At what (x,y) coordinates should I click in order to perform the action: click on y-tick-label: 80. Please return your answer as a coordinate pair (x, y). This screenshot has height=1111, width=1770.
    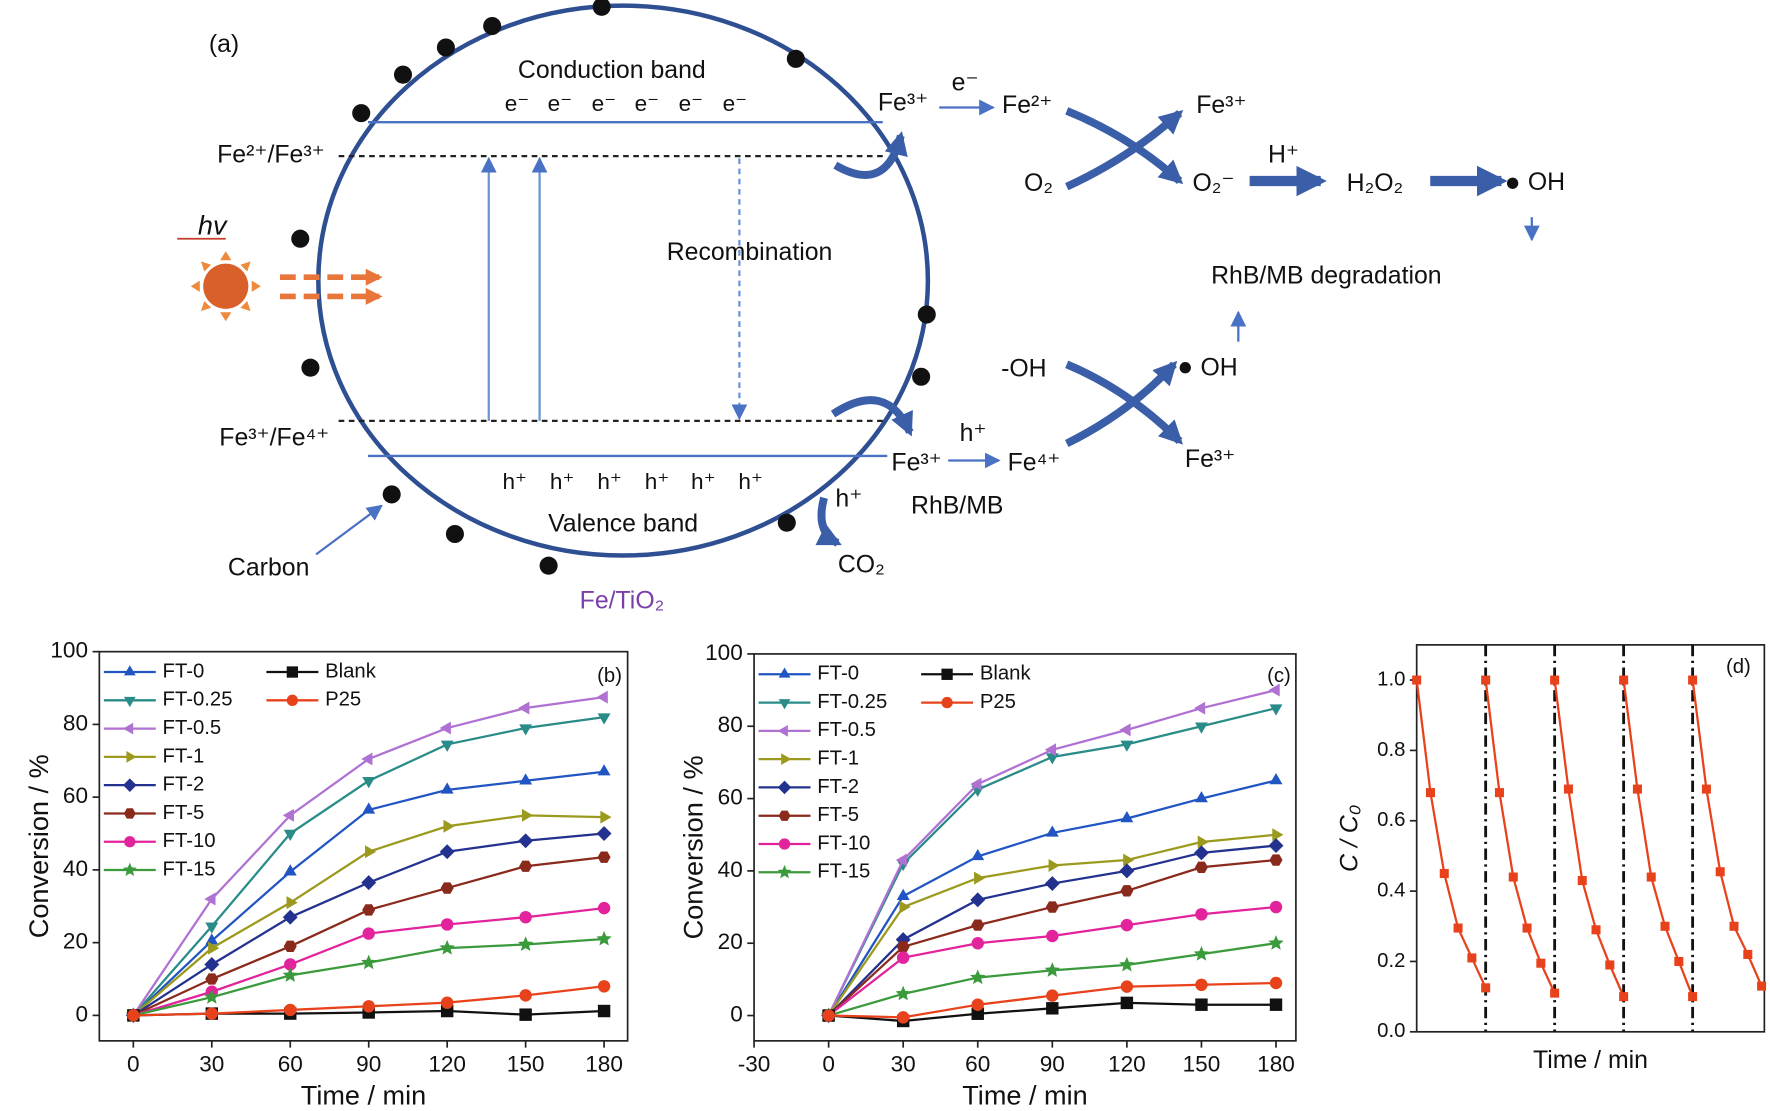
    Looking at the image, I should click on (730, 724).